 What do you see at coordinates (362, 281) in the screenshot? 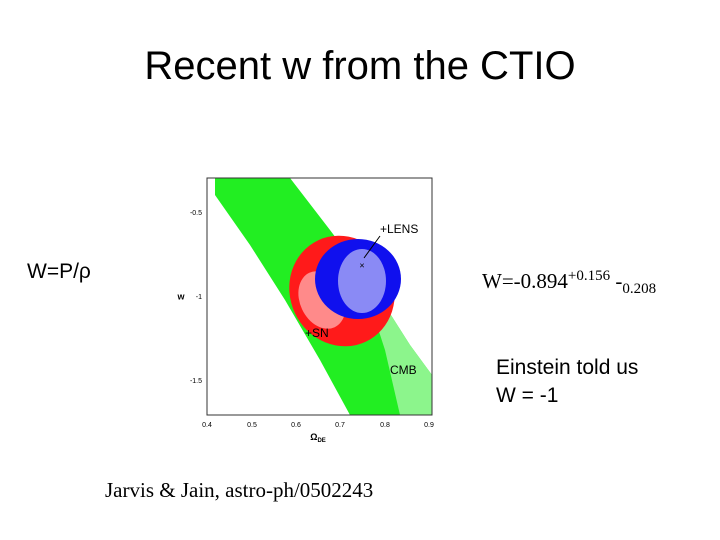
I see `lens-inner` at bounding box center [362, 281].